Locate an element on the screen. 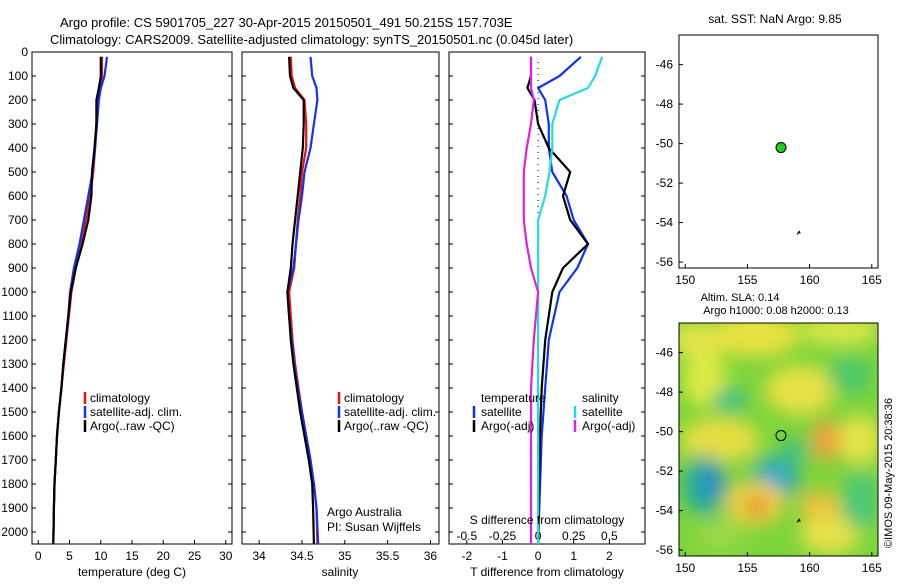 The image size is (900, 585). credit-line2: PI: Susan Wijffels is located at coordinates (374, 527).